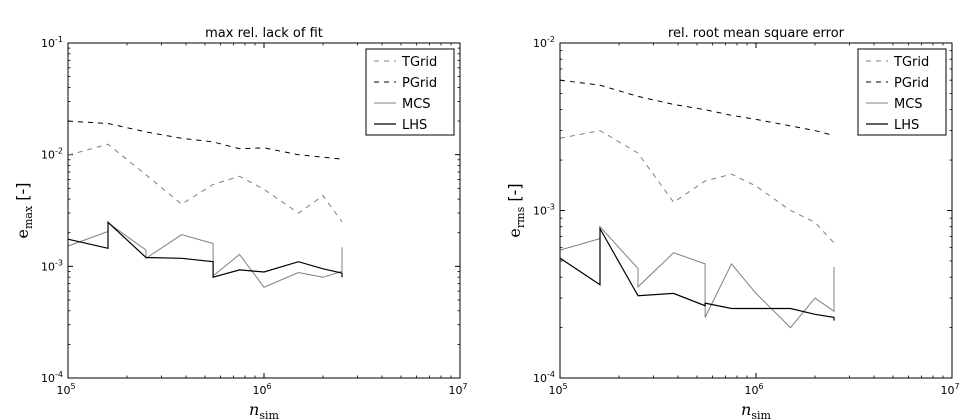 Image resolution: width=980 pixels, height=420 pixels. I want to click on chart-title: rel. root mean square error, so click(756, 33).